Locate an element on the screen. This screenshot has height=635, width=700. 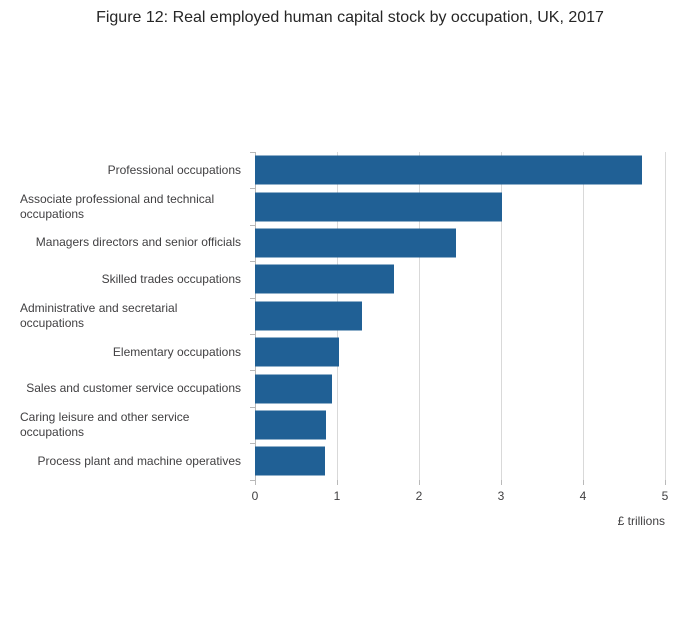
x-axis-label: £ trillions is located at coordinates (641, 521).